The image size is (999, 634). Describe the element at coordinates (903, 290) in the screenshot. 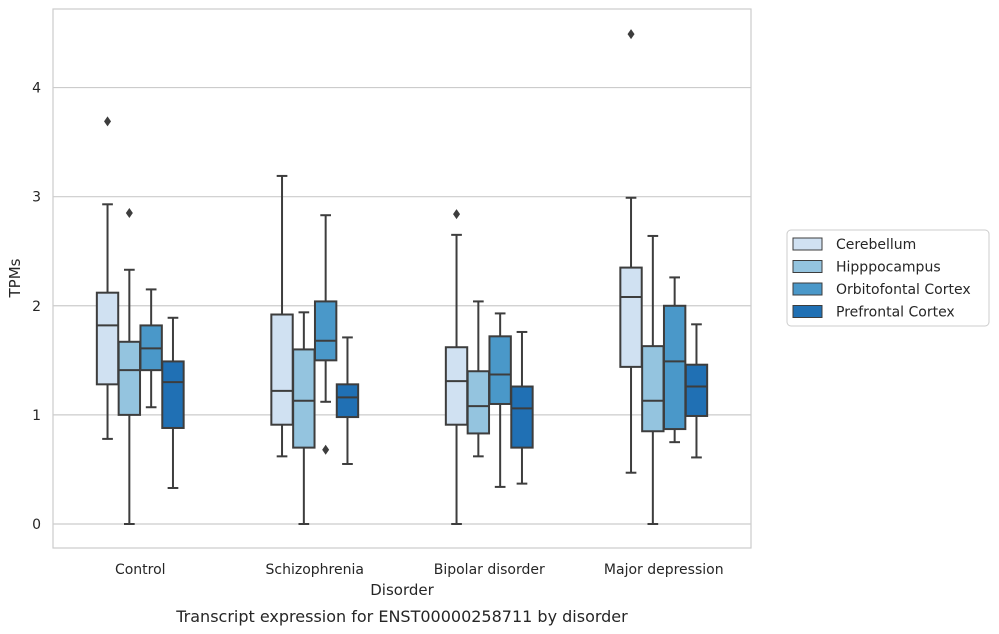

I see `legend-entry: Orbitofontal Cortex` at that location.